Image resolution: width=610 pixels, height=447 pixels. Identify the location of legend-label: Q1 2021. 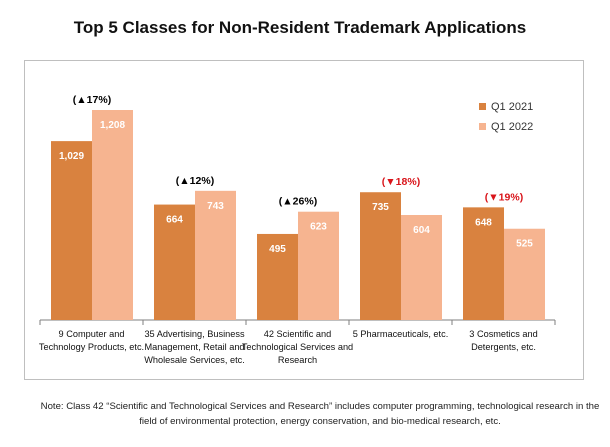
(512, 107).